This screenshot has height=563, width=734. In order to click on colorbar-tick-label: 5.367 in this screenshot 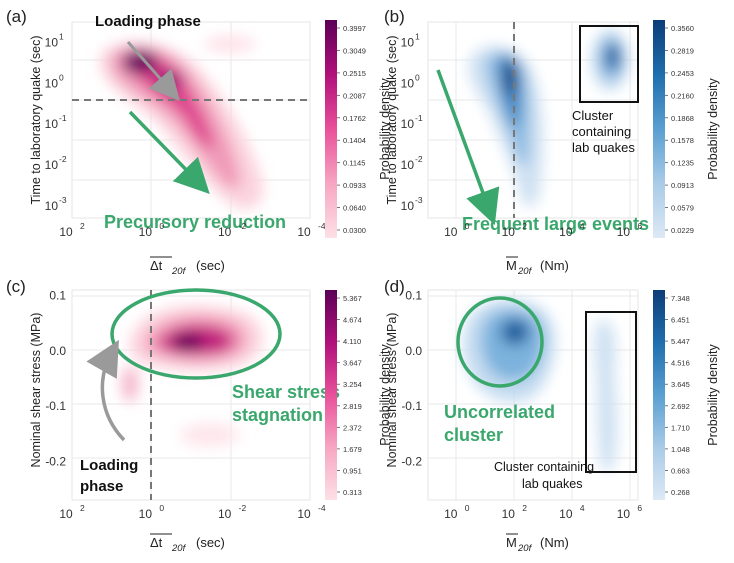, I will do `click(352, 298)`.